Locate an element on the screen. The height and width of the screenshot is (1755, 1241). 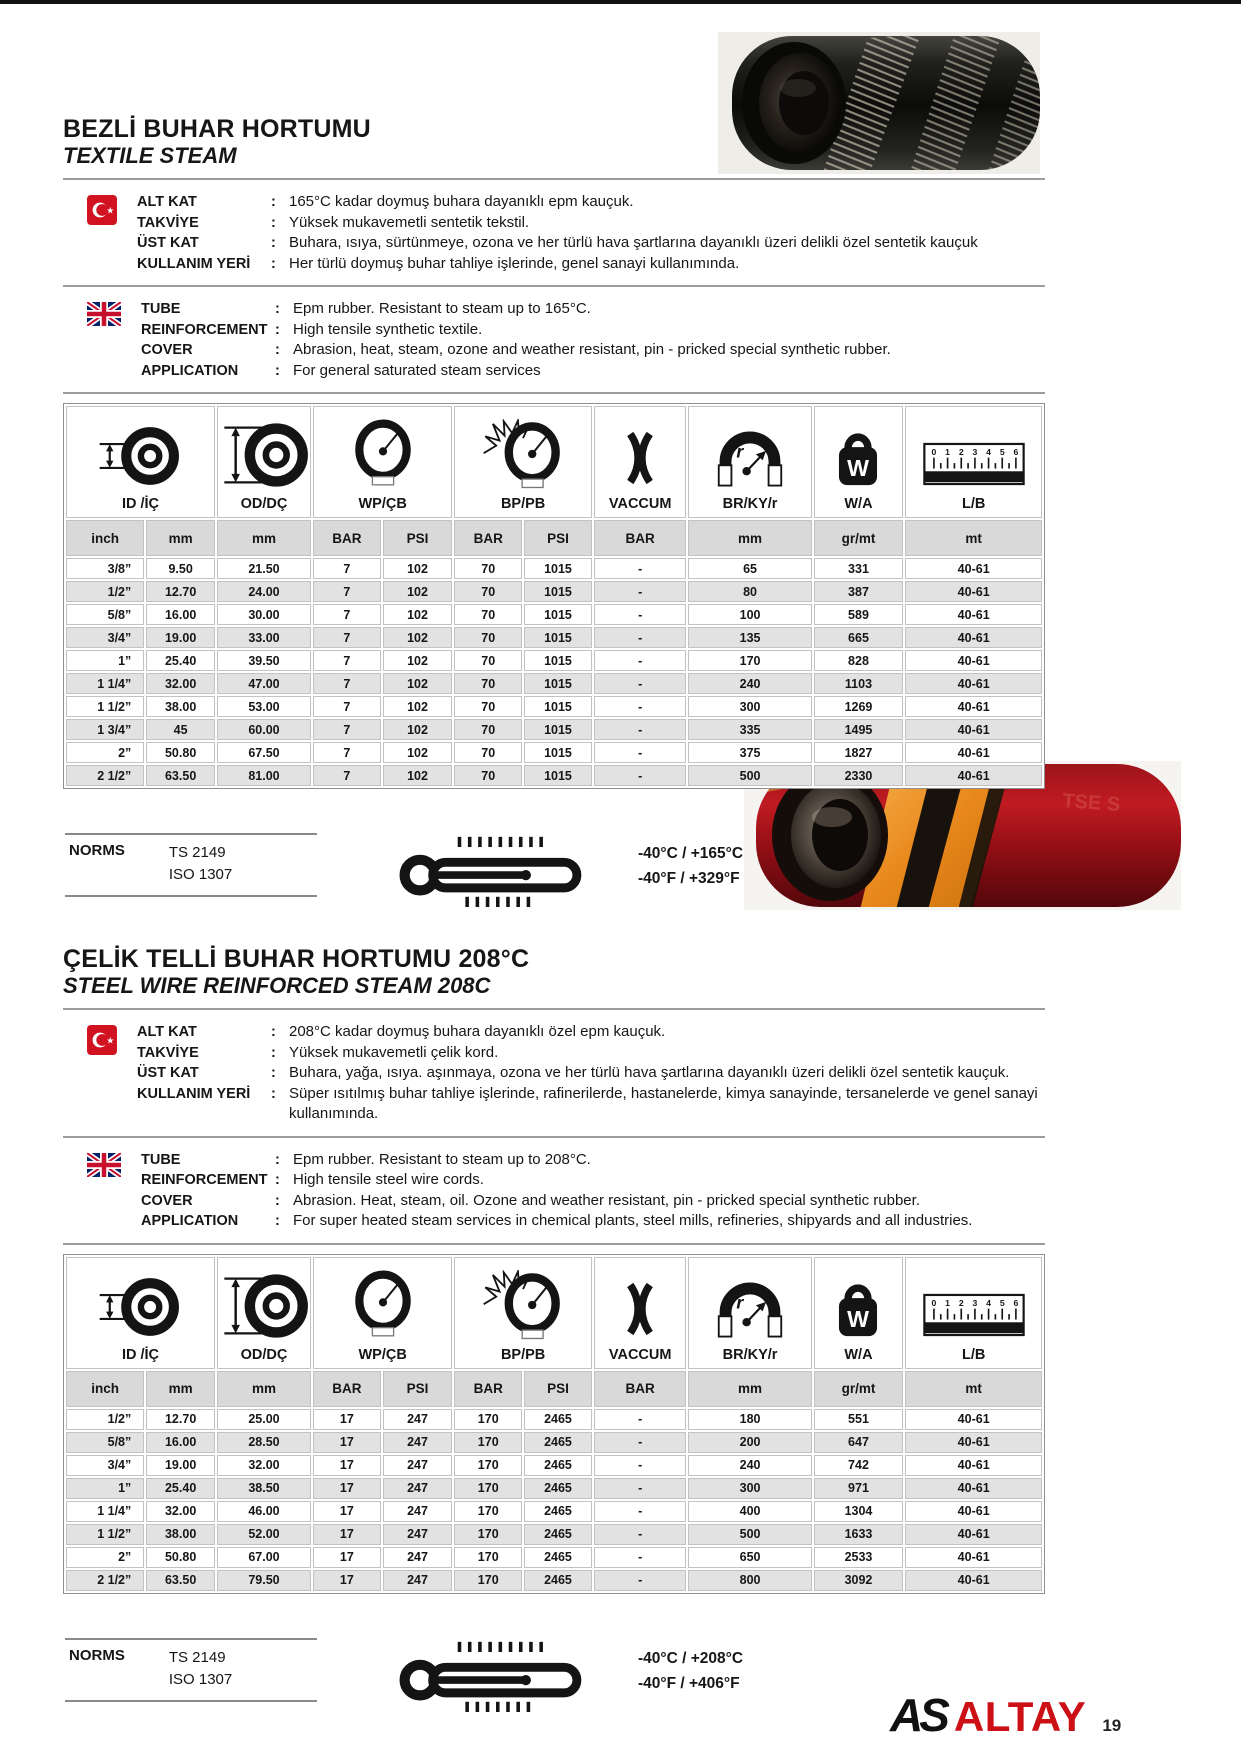
cell-weight: 742 is located at coordinates (858, 1465).